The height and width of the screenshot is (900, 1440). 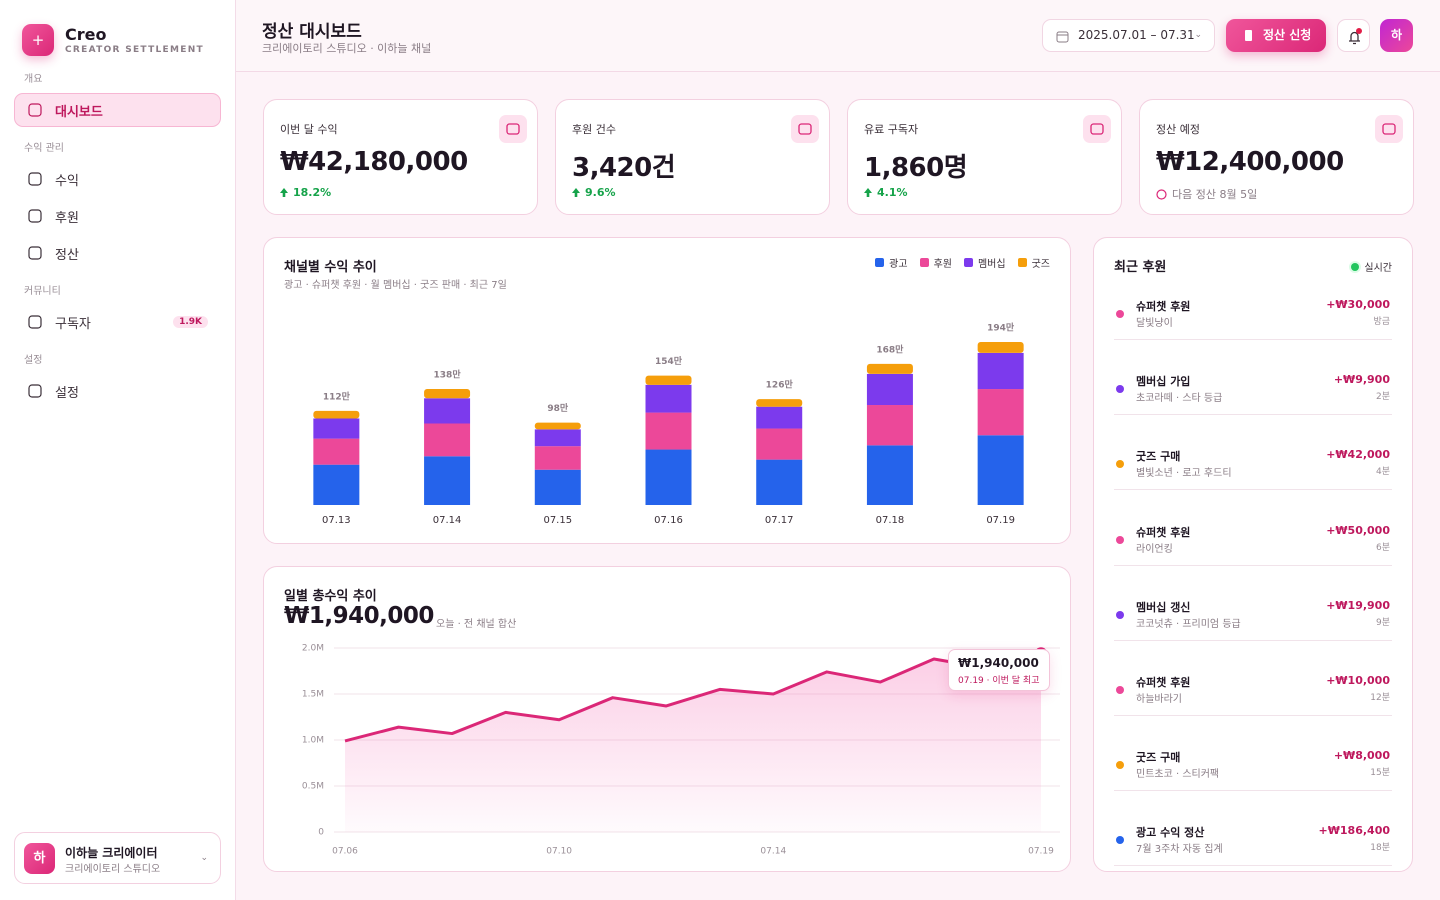 I want to click on recent-title: 최근 후원, so click(x=1140, y=267).